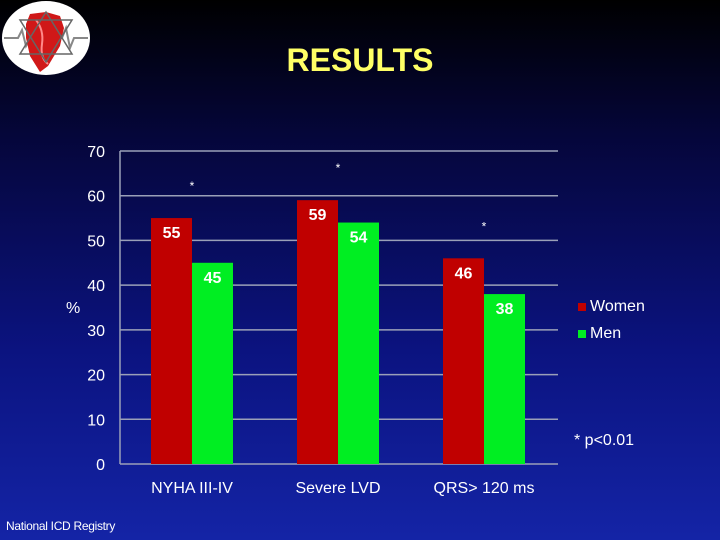  What do you see at coordinates (100, 465) in the screenshot?
I see `y-tick-label: 0` at bounding box center [100, 465].